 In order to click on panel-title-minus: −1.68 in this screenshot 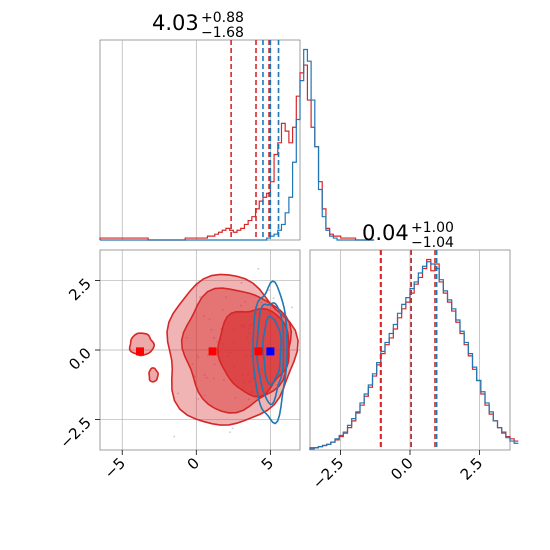, I will do `click(222, 33)`.